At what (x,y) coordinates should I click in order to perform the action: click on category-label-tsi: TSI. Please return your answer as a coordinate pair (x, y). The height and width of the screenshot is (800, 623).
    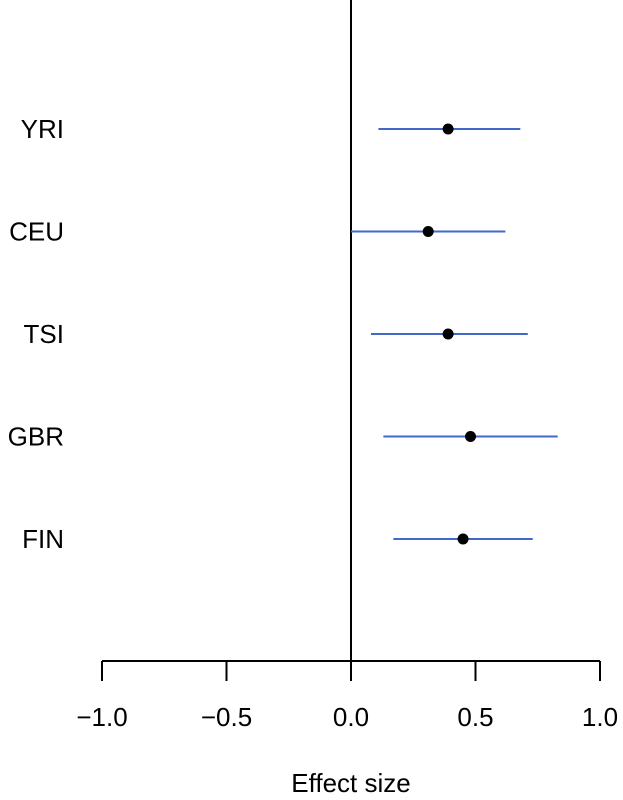
    Looking at the image, I should click on (44, 334).